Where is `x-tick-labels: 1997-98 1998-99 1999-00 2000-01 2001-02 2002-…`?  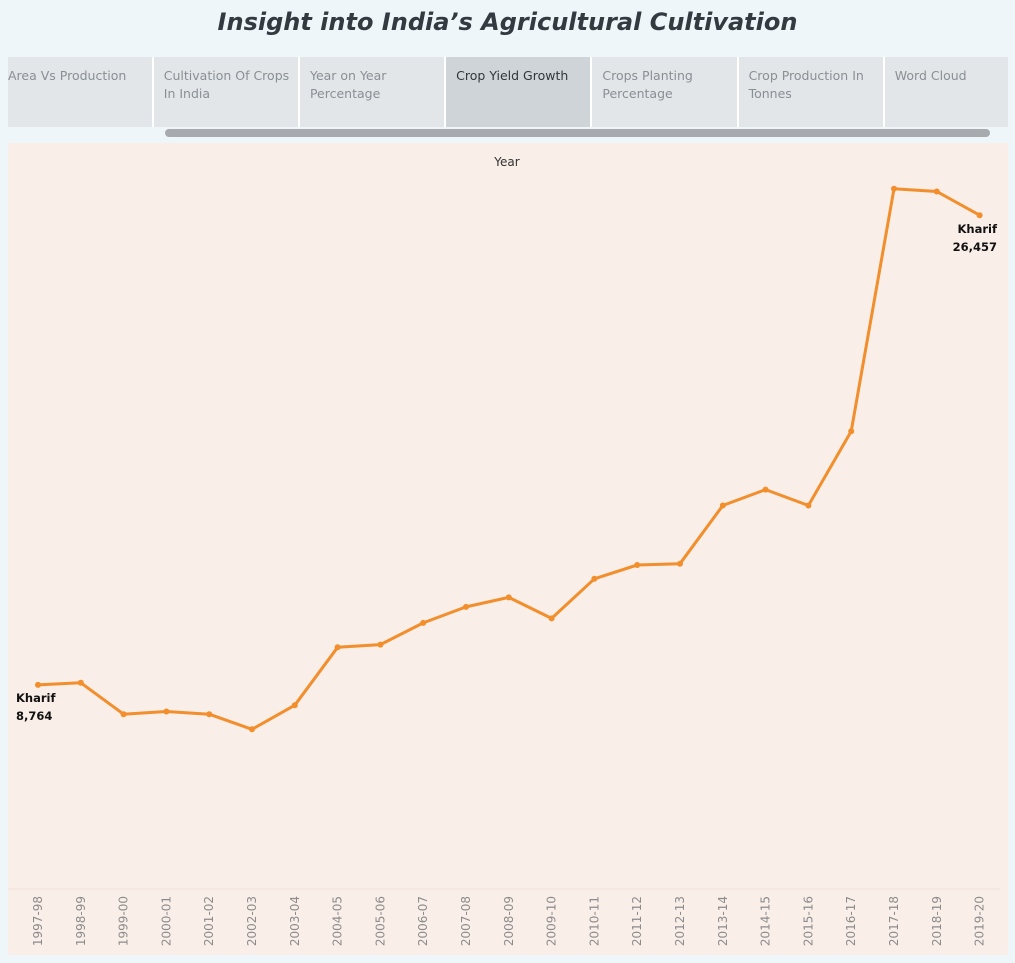 x-tick-labels: 1997-98 1998-99 1999-00 2000-01 2001-02 2002-… is located at coordinates (509, 921).